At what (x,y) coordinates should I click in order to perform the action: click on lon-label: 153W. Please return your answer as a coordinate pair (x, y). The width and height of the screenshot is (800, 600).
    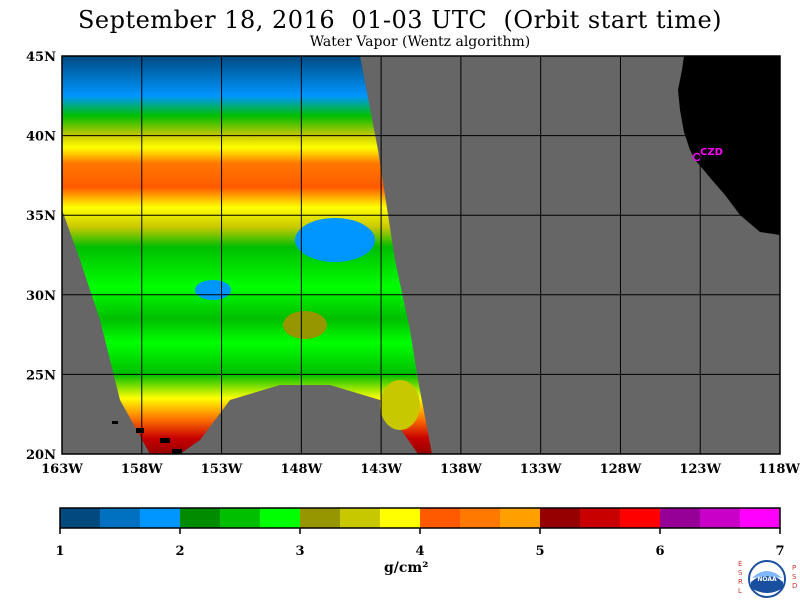
    Looking at the image, I should click on (222, 469).